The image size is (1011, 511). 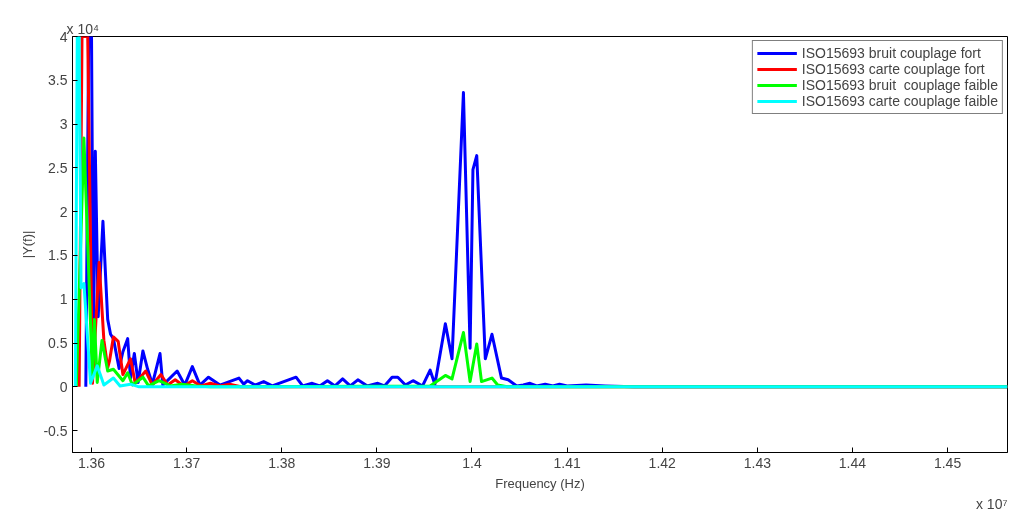 What do you see at coordinates (58, 343) in the screenshot?
I see `y-tick-label: 0.5` at bounding box center [58, 343].